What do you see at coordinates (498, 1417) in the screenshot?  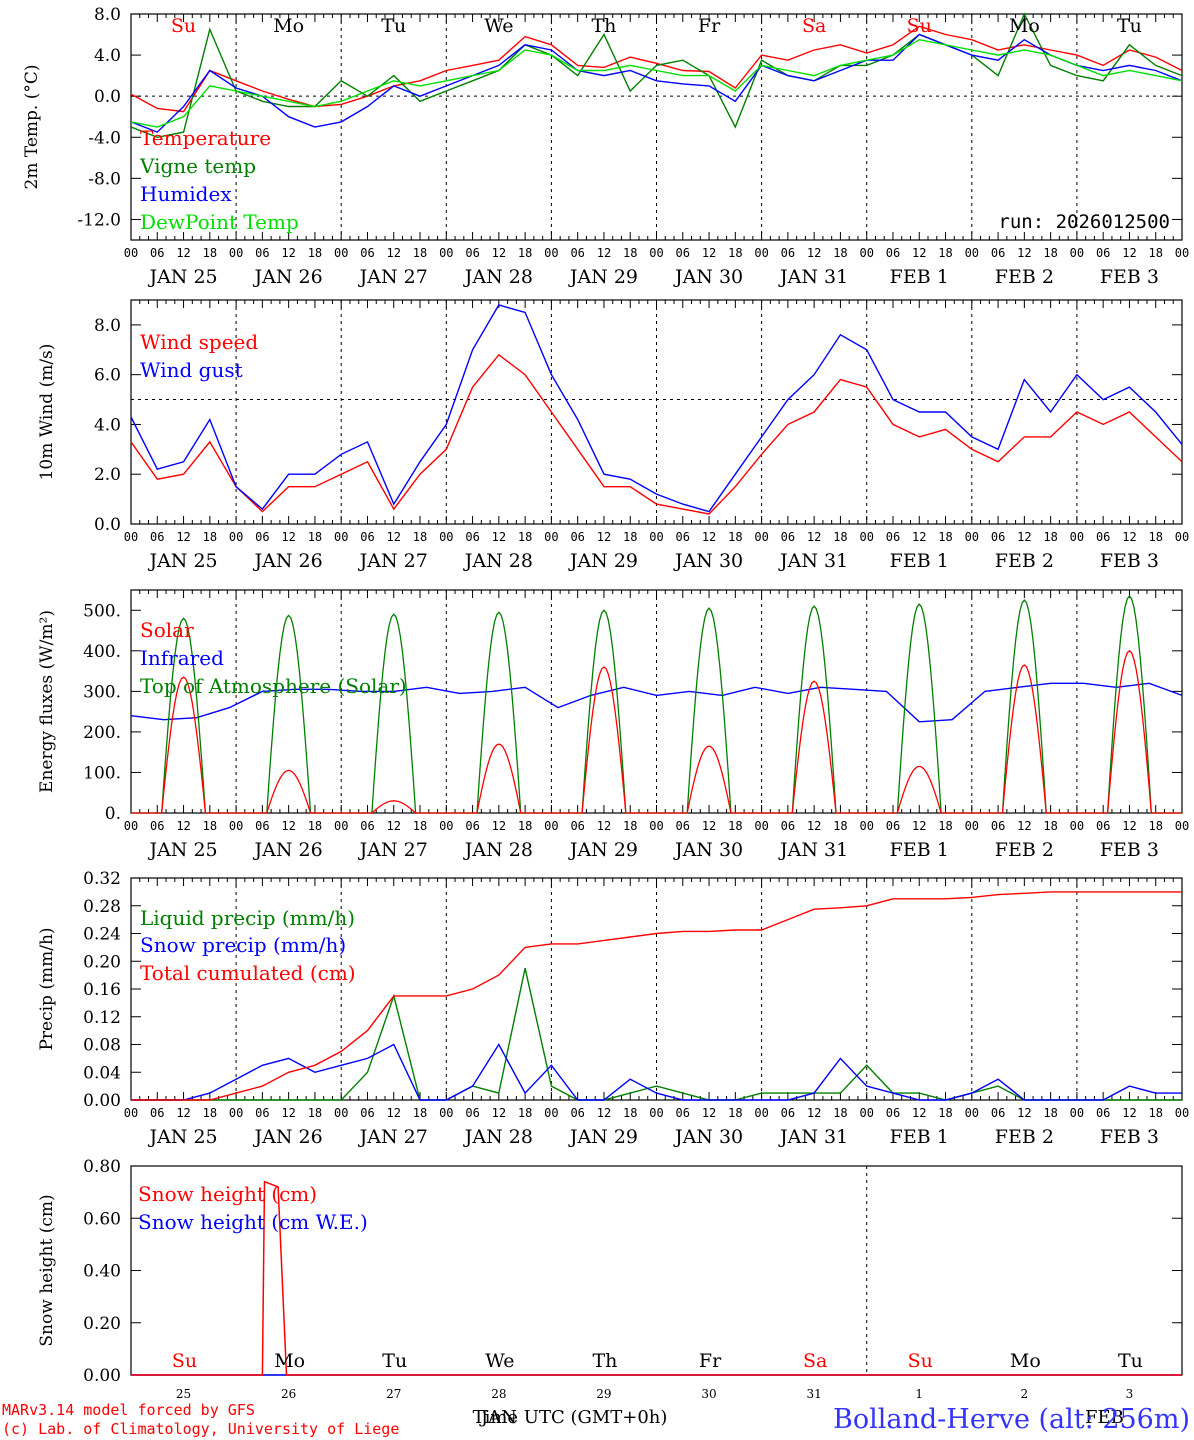 I see `month-label: JAN` at bounding box center [498, 1417].